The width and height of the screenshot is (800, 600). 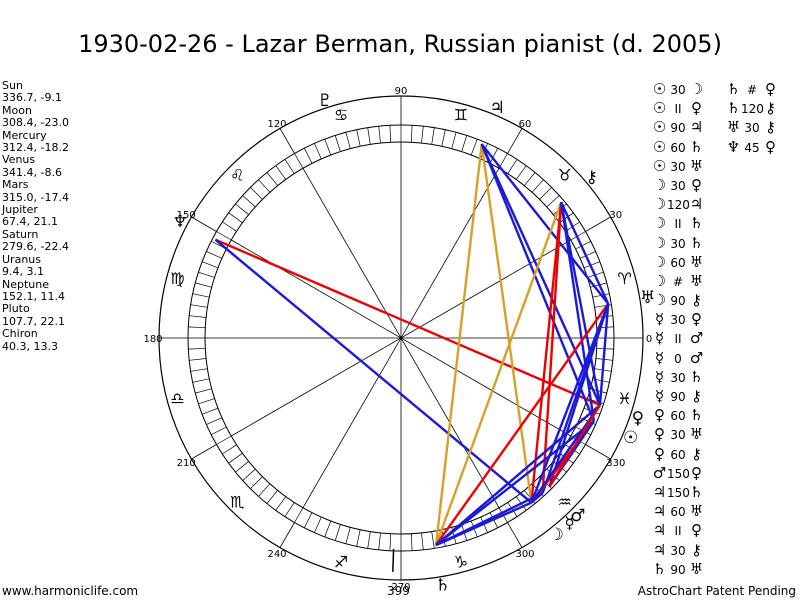 I want to click on aspect-value: #, so click(x=752, y=90).